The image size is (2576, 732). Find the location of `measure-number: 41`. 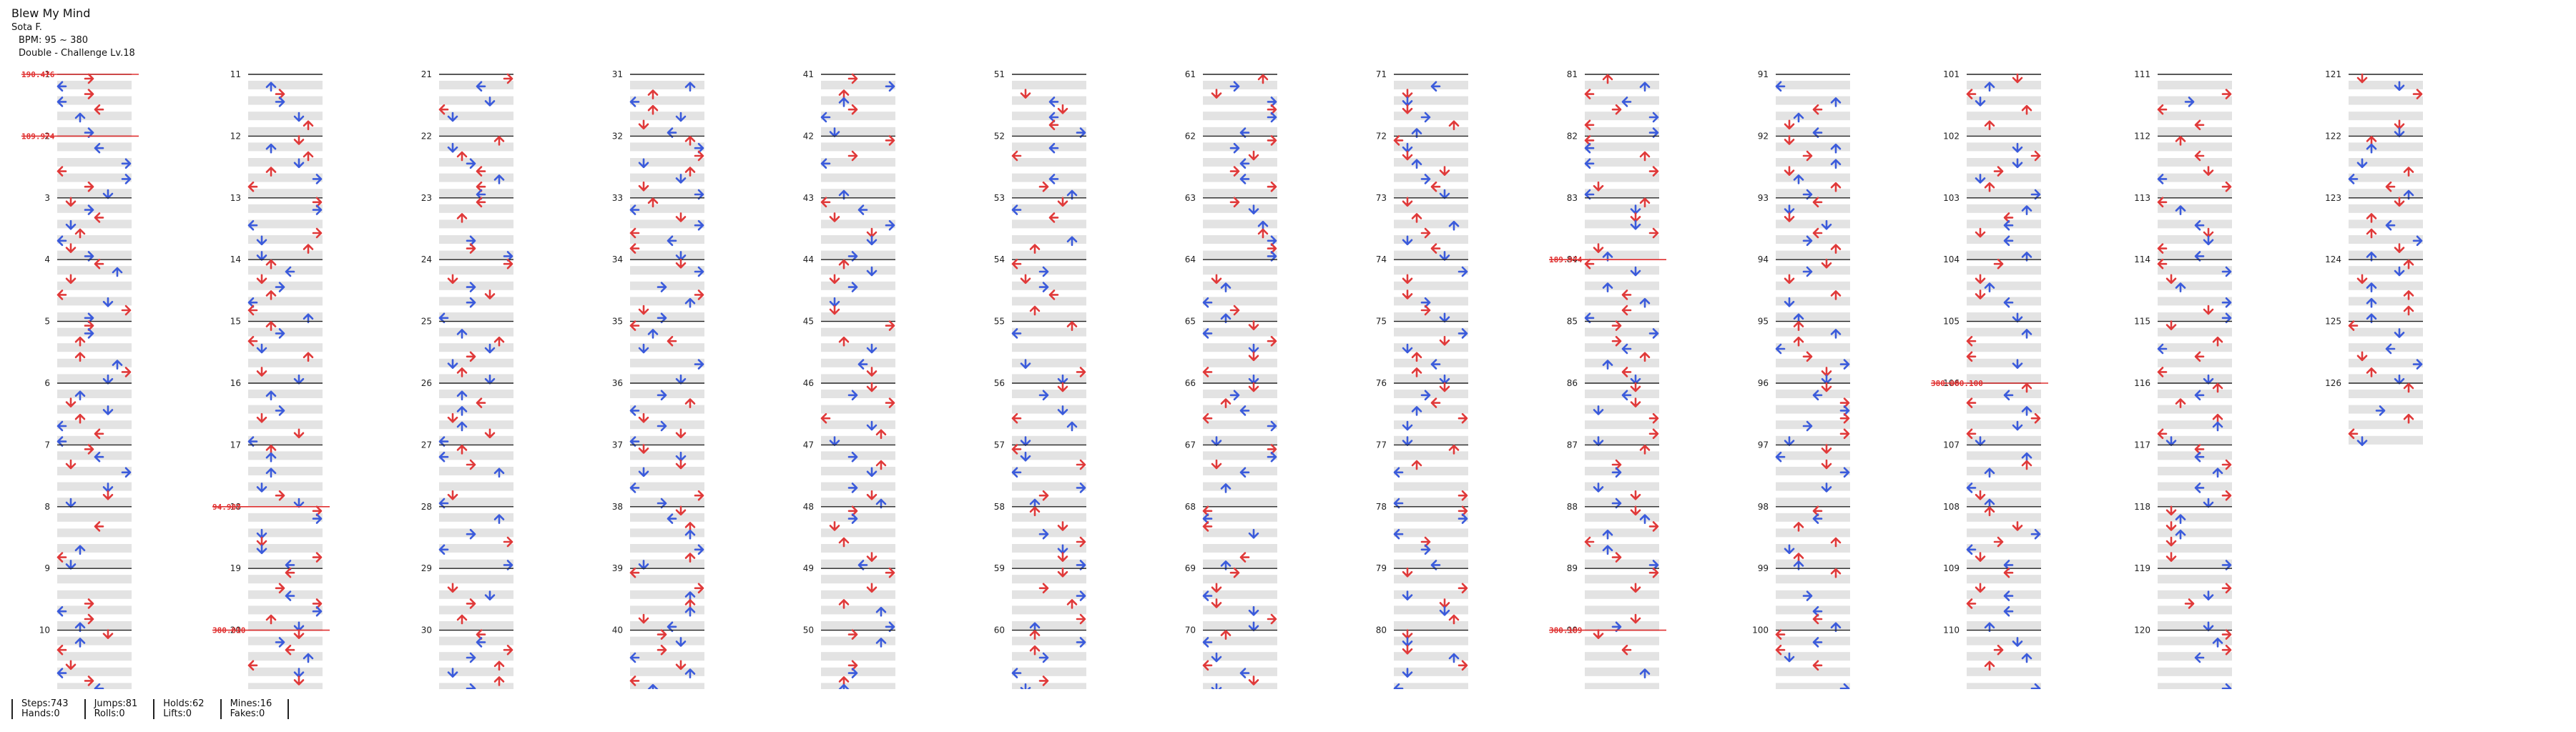

measure-number: 41 is located at coordinates (809, 74).